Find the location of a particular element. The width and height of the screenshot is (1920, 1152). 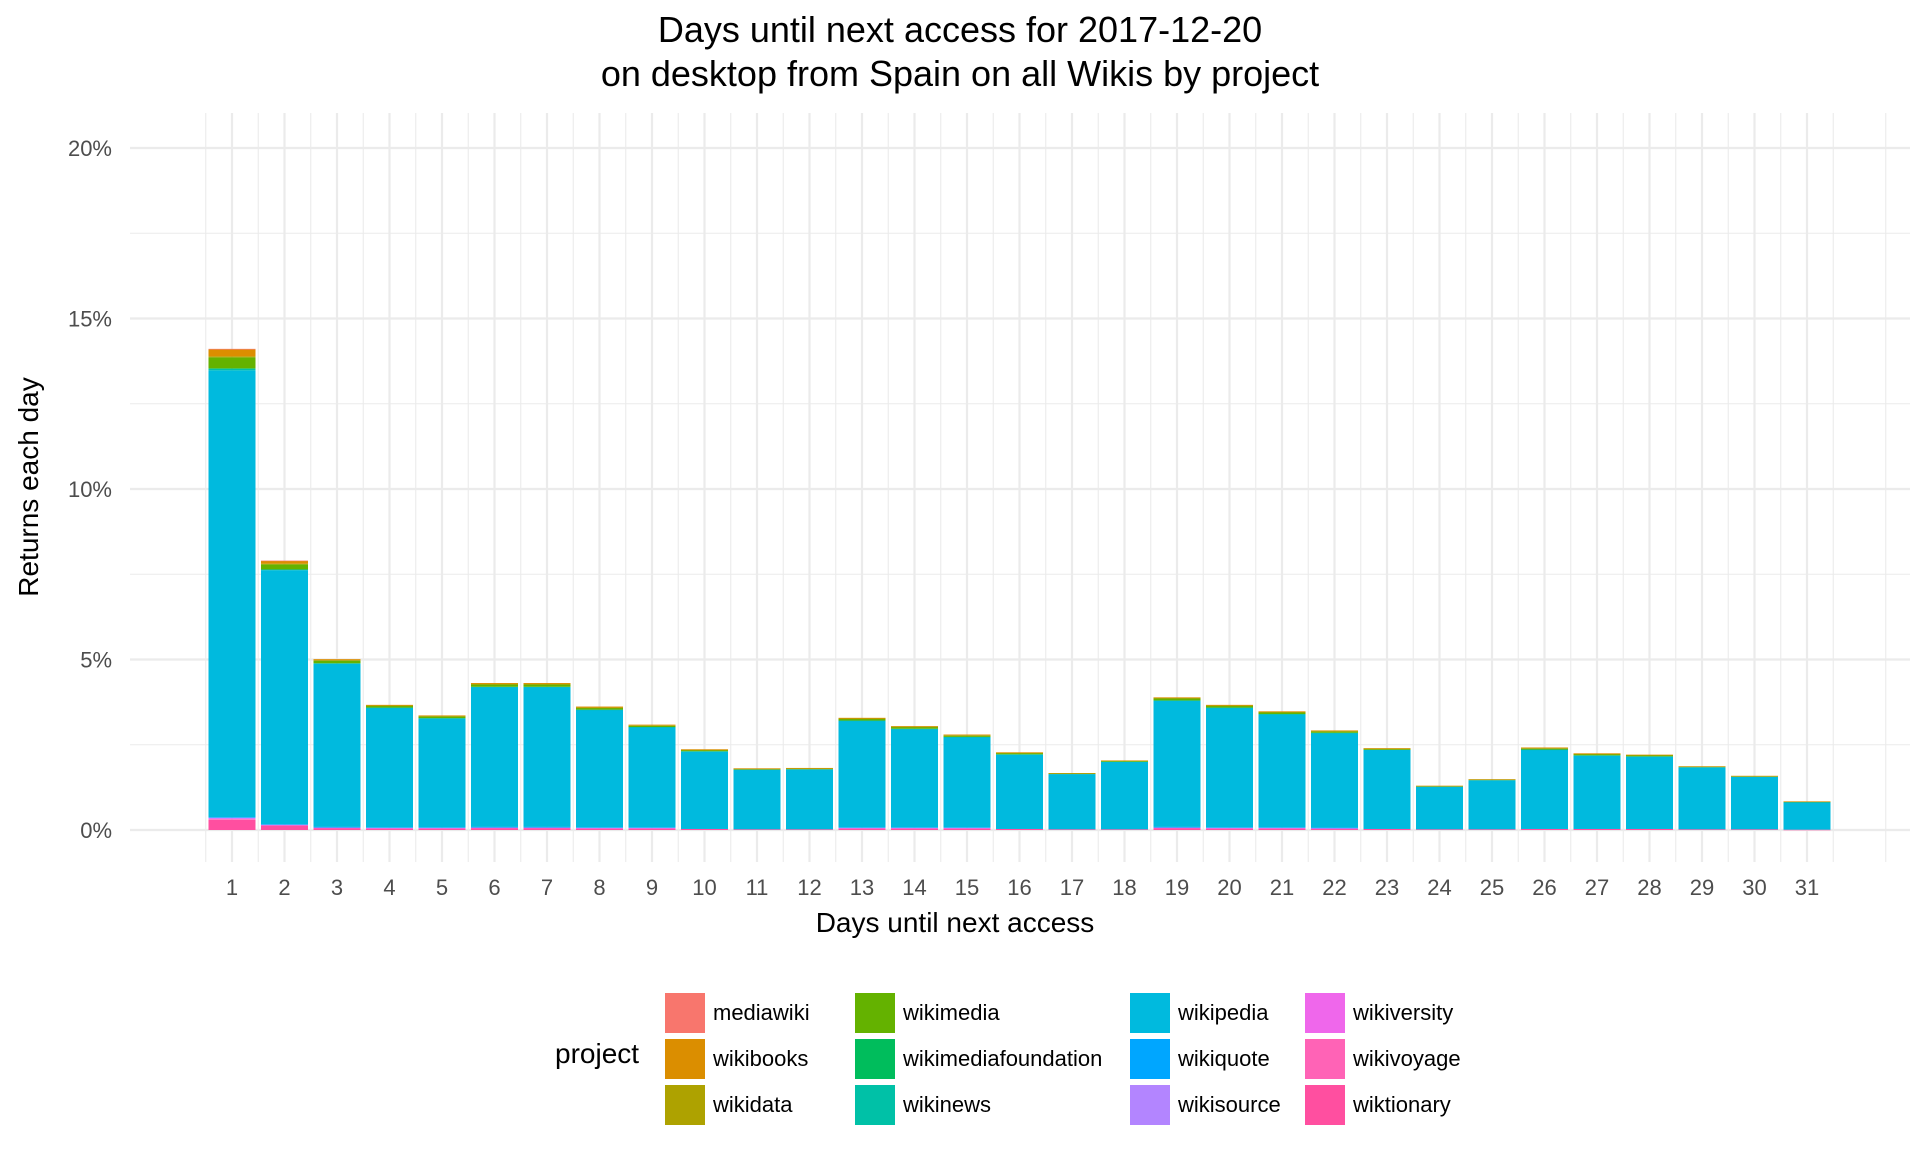

x-tick-label: 31 is located at coordinates (1807, 887).